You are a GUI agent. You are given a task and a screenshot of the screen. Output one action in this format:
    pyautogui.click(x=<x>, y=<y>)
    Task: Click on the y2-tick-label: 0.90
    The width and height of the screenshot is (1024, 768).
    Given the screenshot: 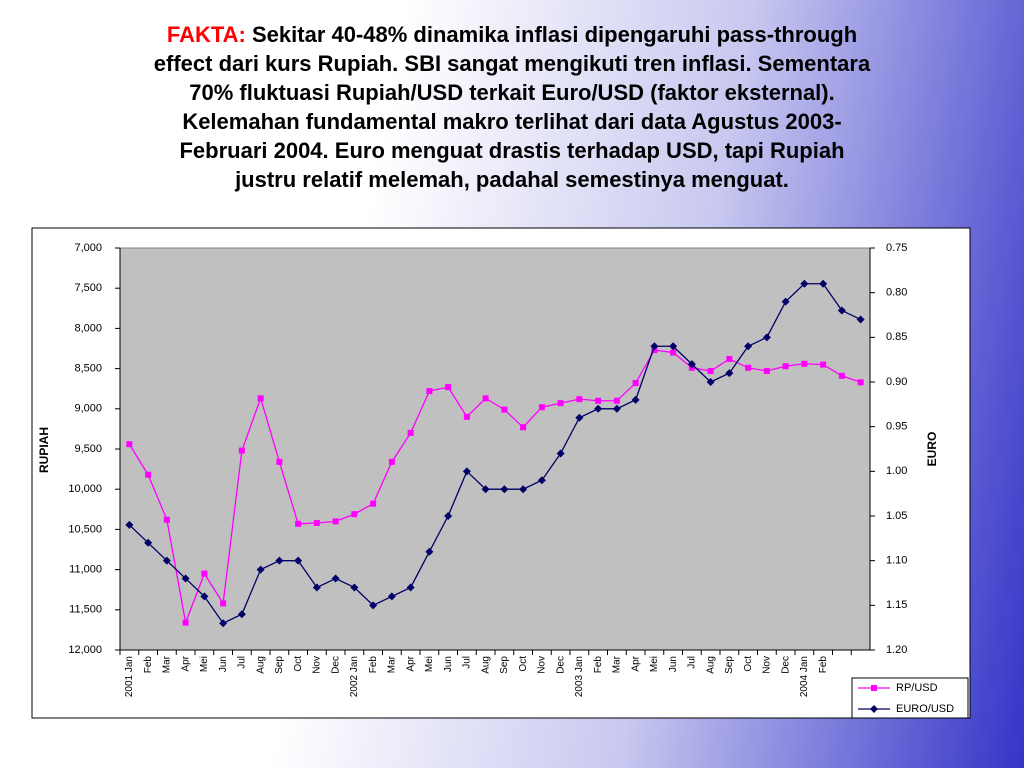 What is the action you would take?
    pyautogui.click(x=896, y=382)
    